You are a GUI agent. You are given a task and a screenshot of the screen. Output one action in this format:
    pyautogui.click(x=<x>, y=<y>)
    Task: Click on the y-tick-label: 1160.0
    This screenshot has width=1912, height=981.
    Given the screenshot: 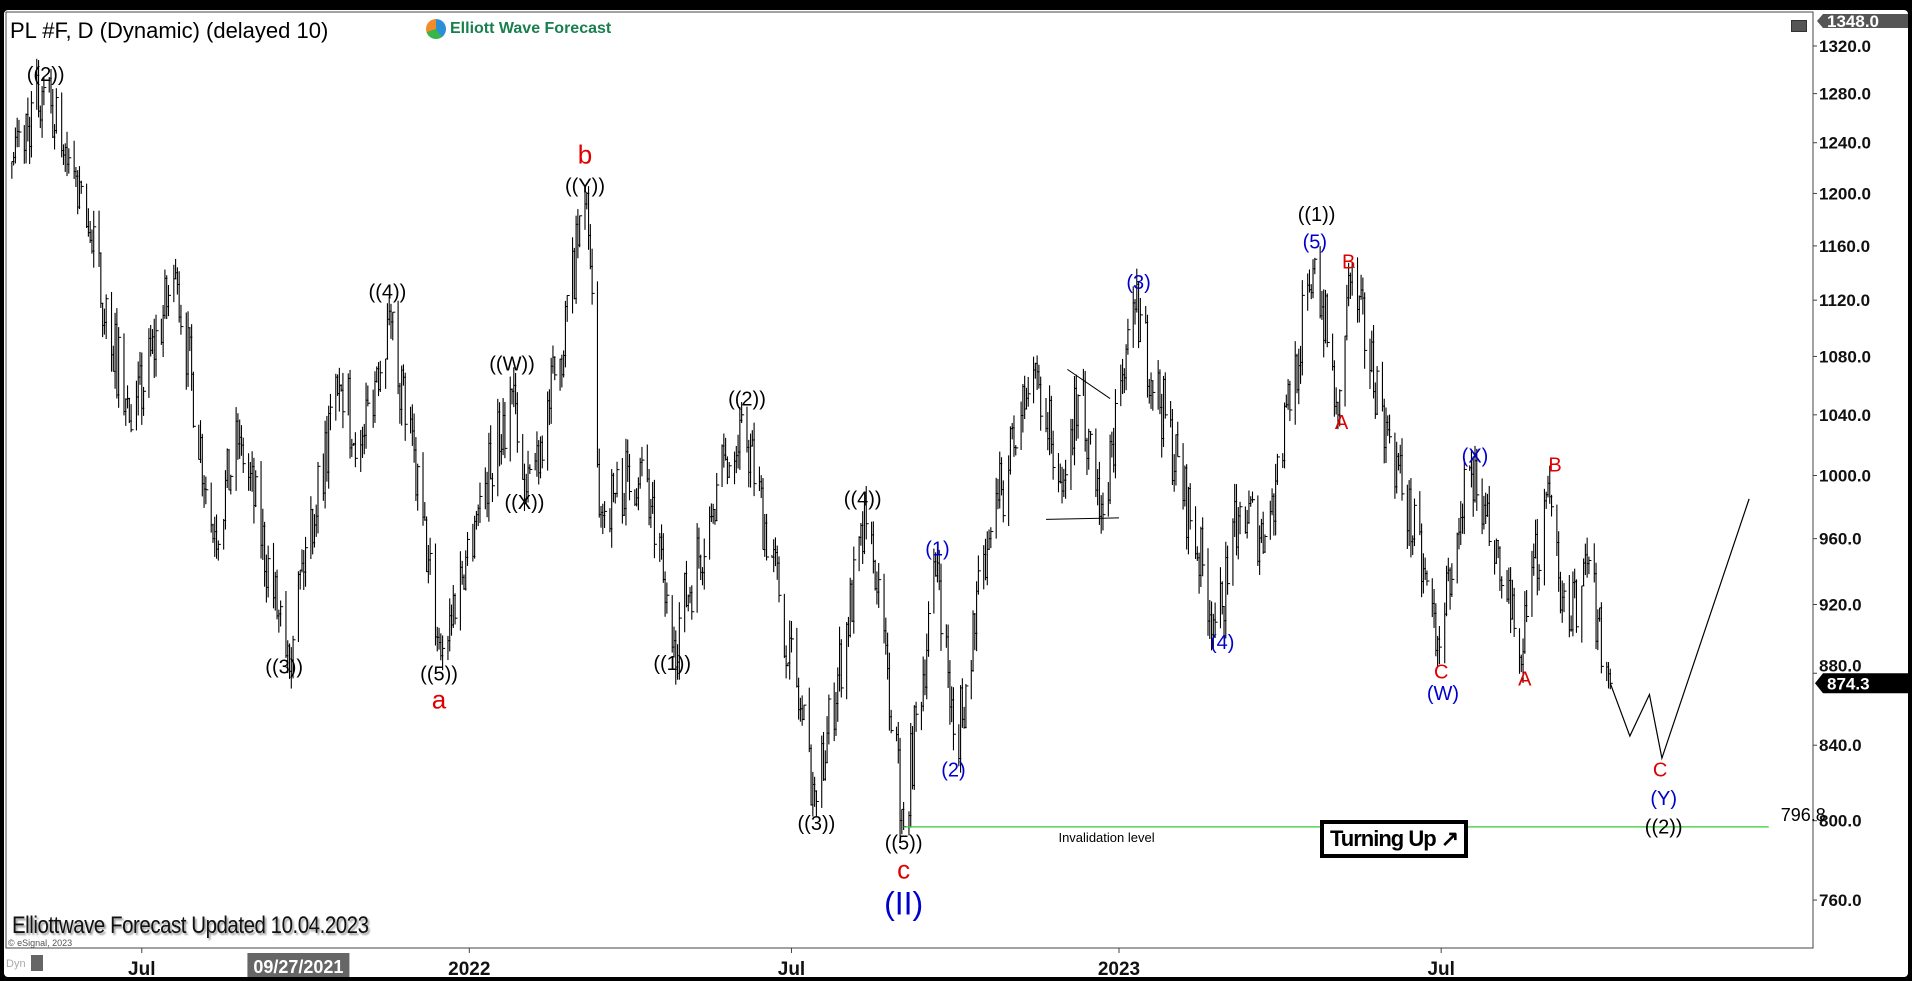 What is the action you would take?
    pyautogui.click(x=1844, y=246)
    